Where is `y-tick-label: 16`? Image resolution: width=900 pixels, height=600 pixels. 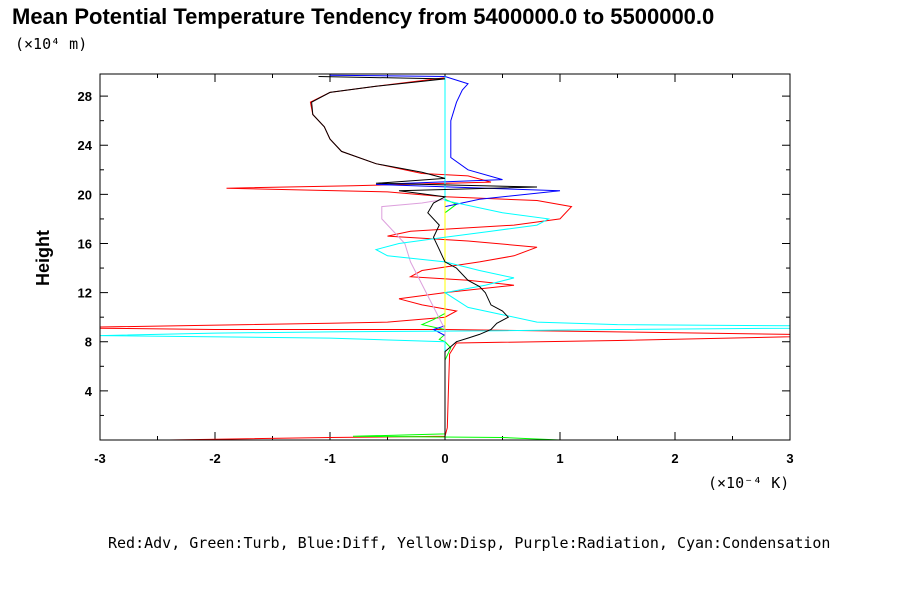
y-tick-label: 16 is located at coordinates (85, 243).